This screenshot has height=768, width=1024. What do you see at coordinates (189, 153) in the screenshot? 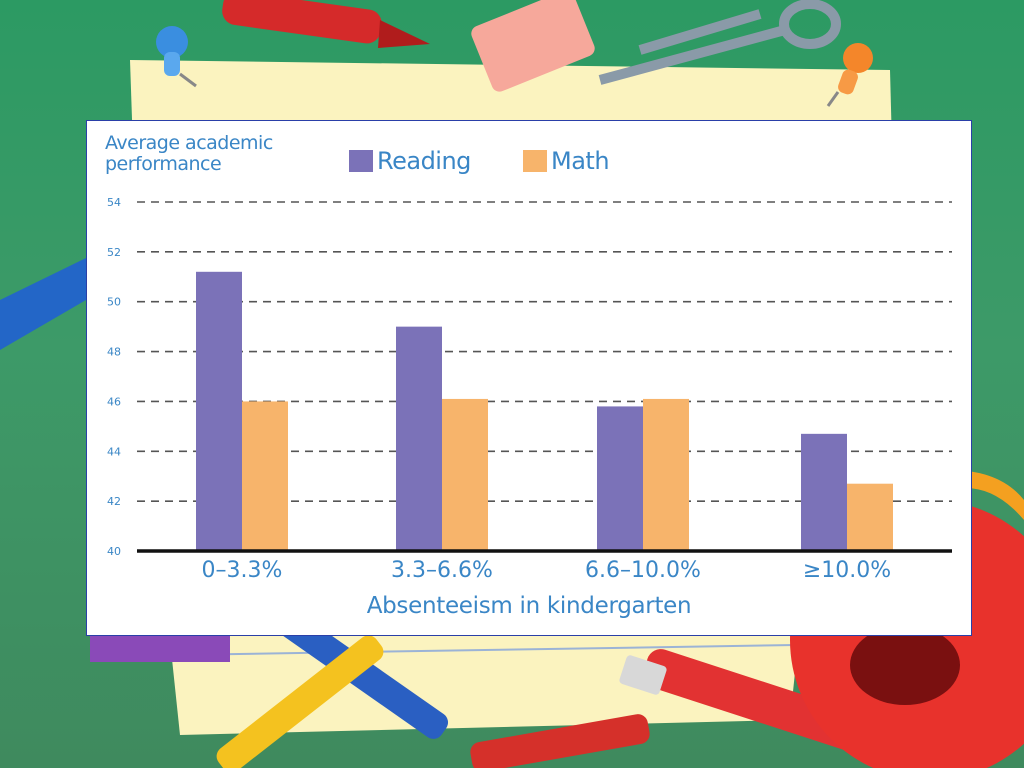
I see `y-axis-label: Average academic performance` at bounding box center [189, 153].